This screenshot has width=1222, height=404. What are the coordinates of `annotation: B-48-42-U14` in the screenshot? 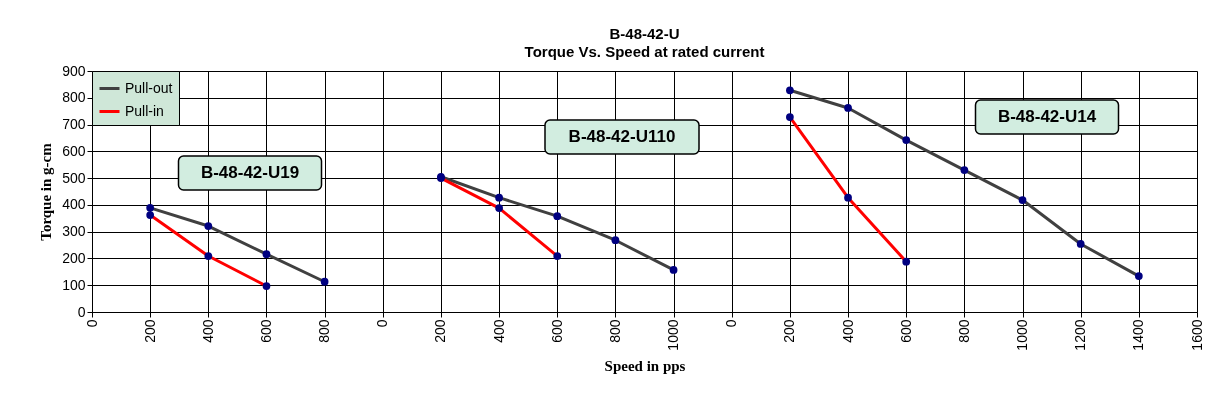 It's located at (1047, 116).